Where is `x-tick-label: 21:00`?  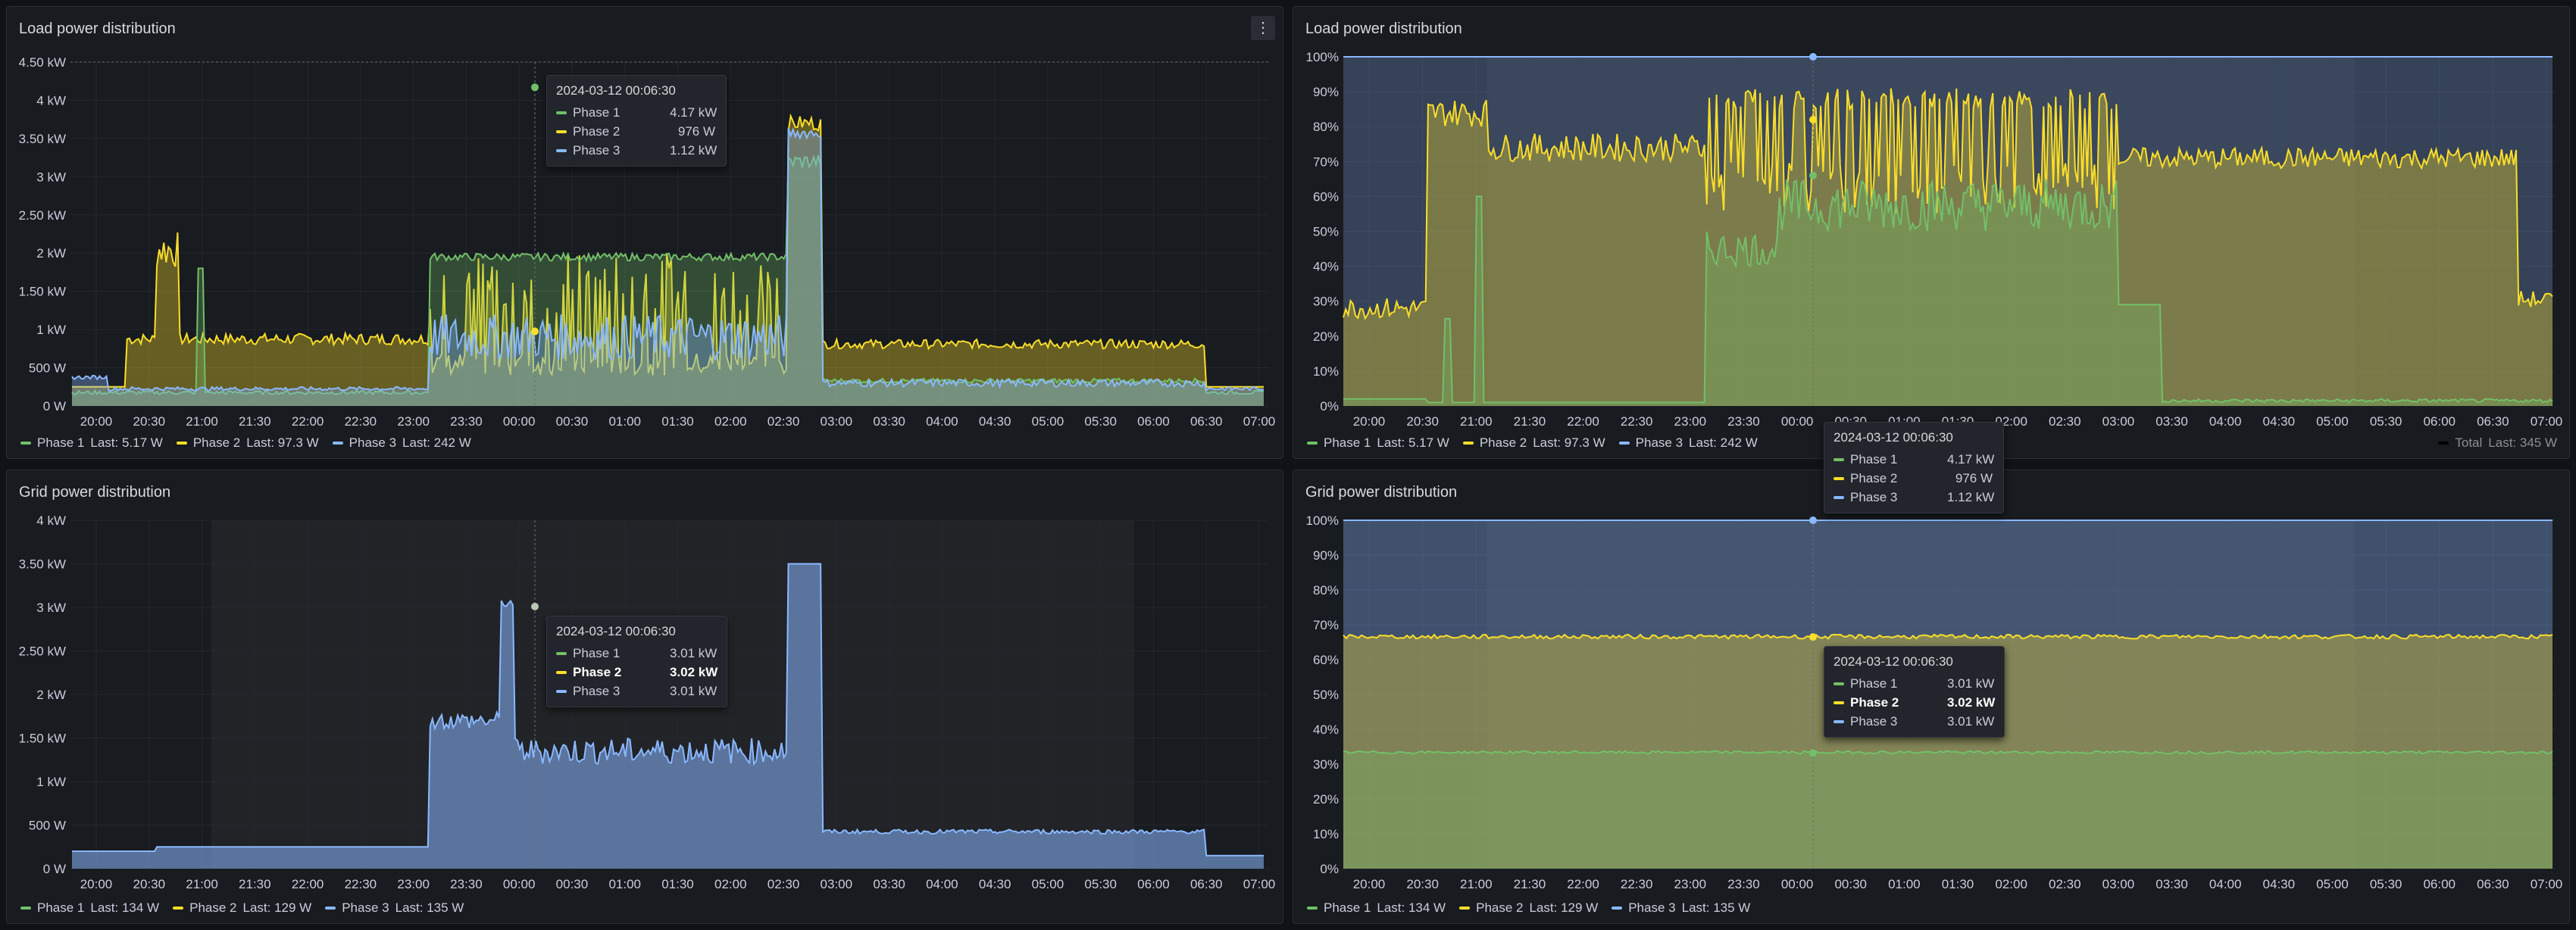 x-tick-label: 21:00 is located at coordinates (202, 884).